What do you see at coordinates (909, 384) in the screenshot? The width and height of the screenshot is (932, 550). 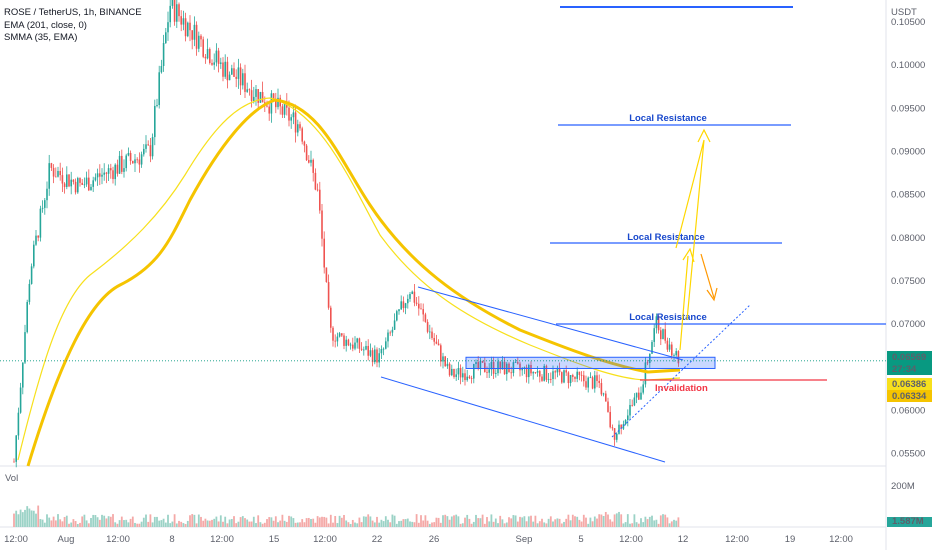 I see `ema-value-badge-text: 0.06386` at bounding box center [909, 384].